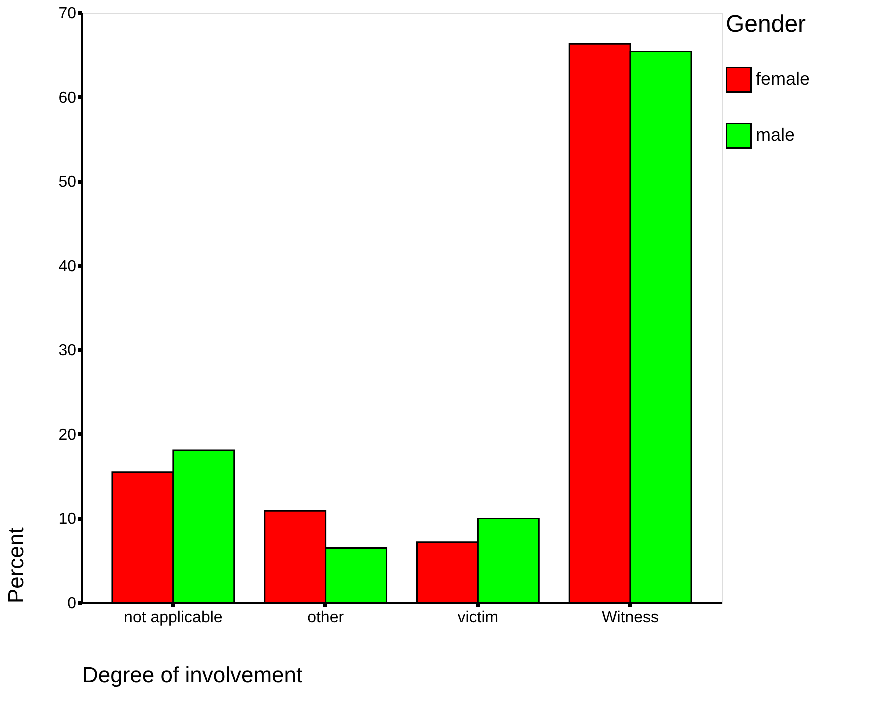  I want to click on y-tick-label: 0, so click(72, 604).